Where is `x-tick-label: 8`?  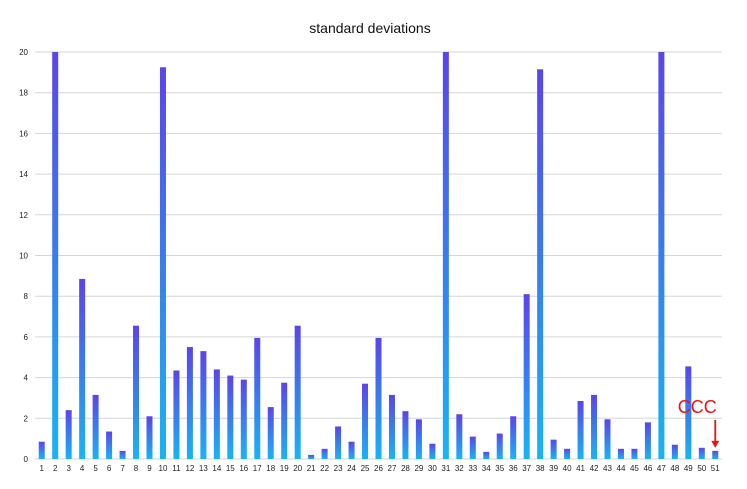 x-tick-label: 8 is located at coordinates (136, 468).